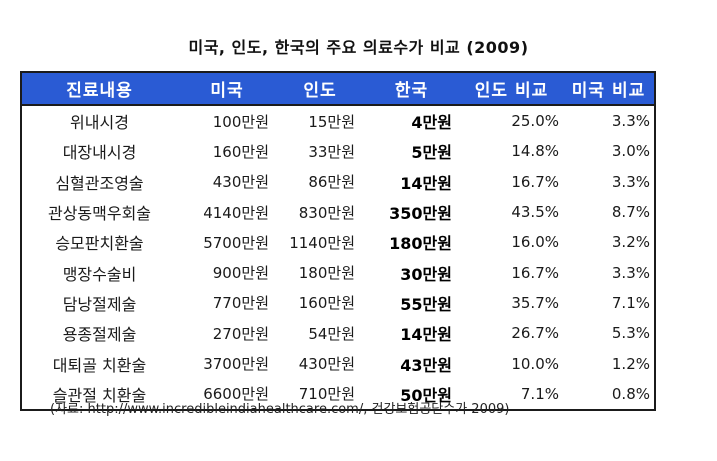 This screenshot has width=717, height=461. What do you see at coordinates (411, 89) in the screenshot?
I see `header-korea: 한국` at bounding box center [411, 89].